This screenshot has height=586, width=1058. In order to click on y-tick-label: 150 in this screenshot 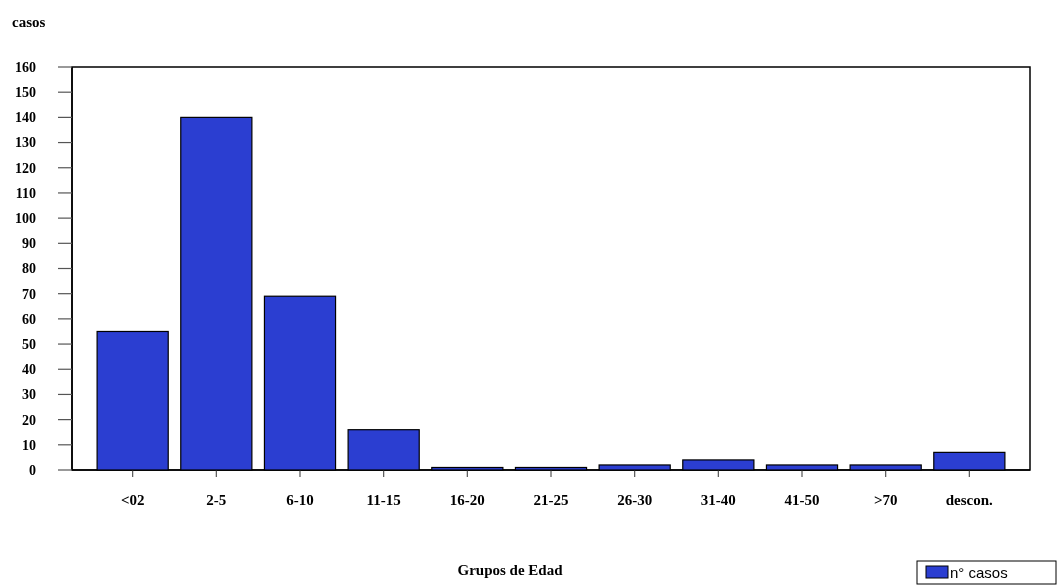, I will do `click(25, 93)`.